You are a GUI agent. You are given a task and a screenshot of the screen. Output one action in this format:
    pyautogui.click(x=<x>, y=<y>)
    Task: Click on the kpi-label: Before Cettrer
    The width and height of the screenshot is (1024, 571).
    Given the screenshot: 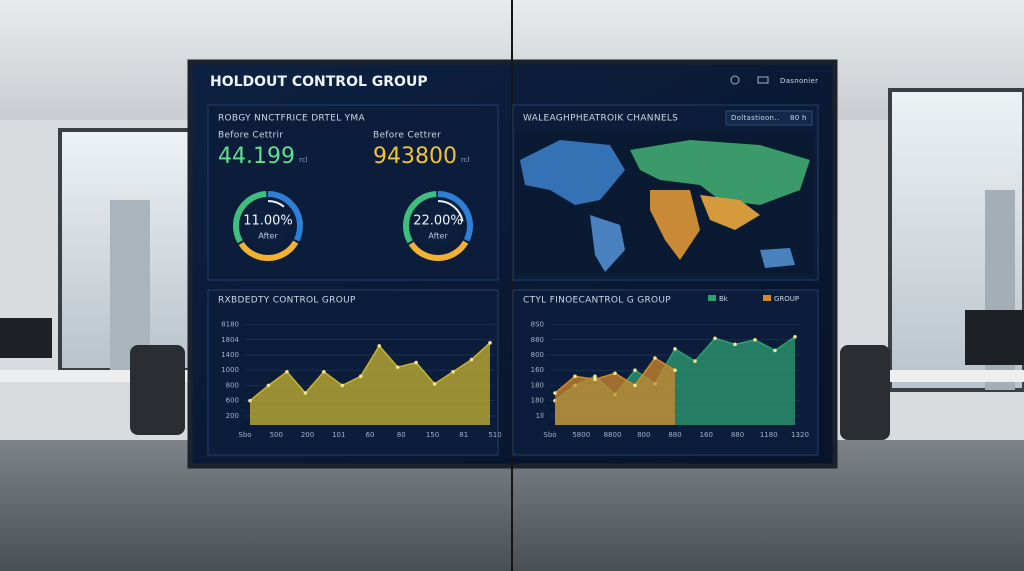 What is the action you would take?
    pyautogui.click(x=407, y=136)
    